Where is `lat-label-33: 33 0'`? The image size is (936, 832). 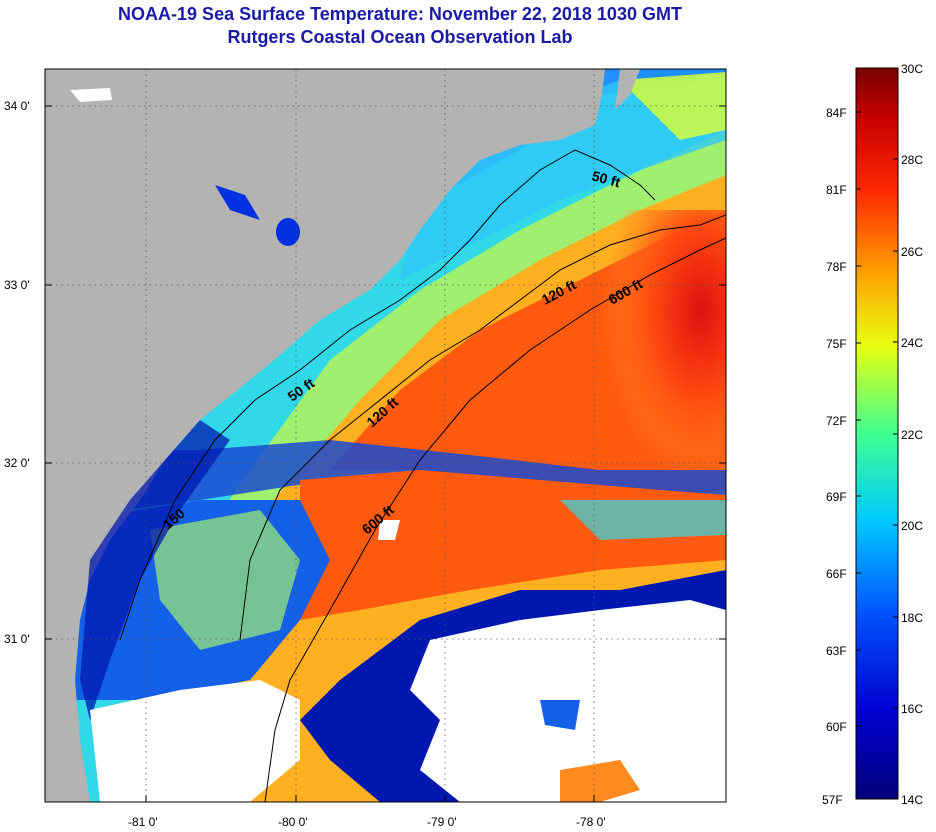
lat-label-33: 33 0' is located at coordinates (17, 285).